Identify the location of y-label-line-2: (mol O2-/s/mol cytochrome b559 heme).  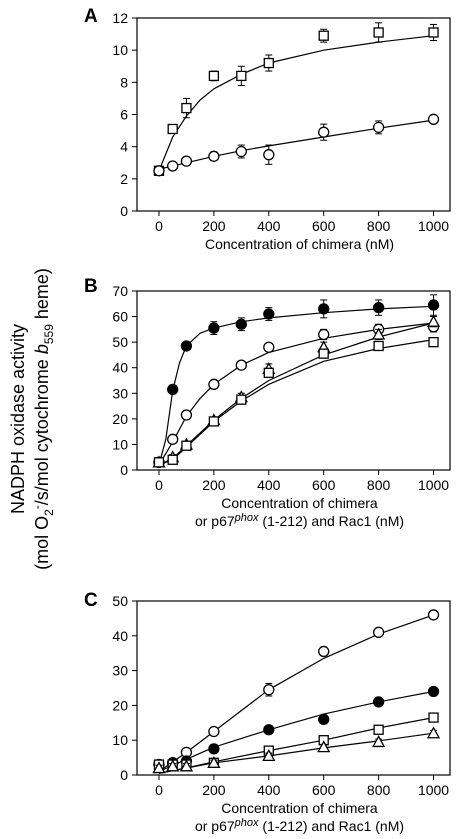
(43, 419).